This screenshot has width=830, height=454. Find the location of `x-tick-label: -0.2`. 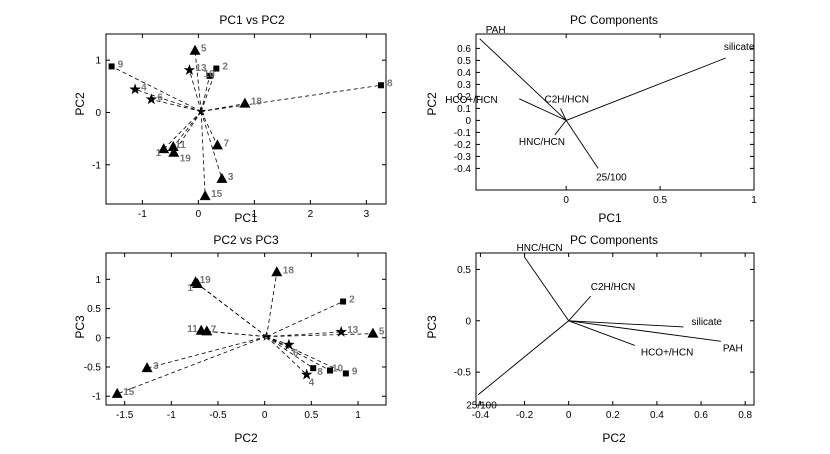

x-tick-label: -0.2 is located at coordinates (525, 415).